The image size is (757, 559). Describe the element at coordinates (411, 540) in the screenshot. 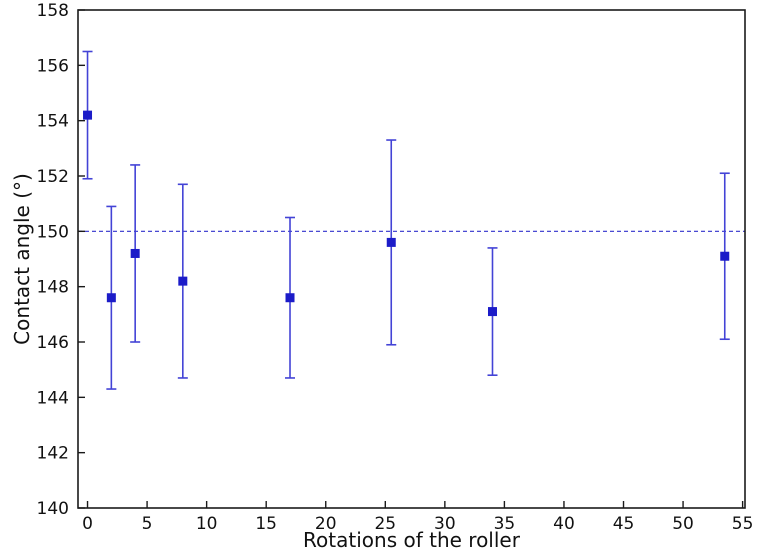

I see `x-axis-title: Rotations of the roller` at that location.